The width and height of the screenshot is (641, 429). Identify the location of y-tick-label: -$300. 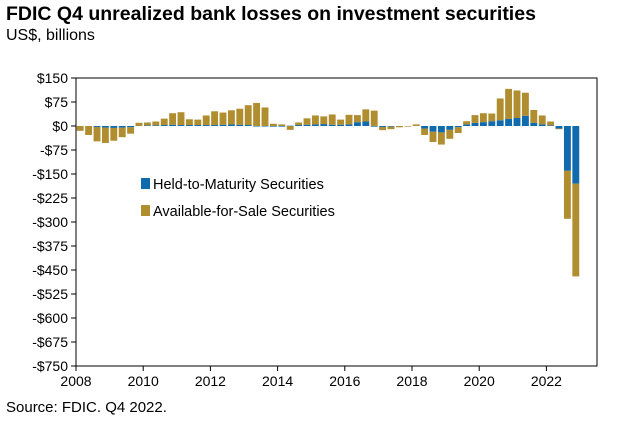
(50, 222).